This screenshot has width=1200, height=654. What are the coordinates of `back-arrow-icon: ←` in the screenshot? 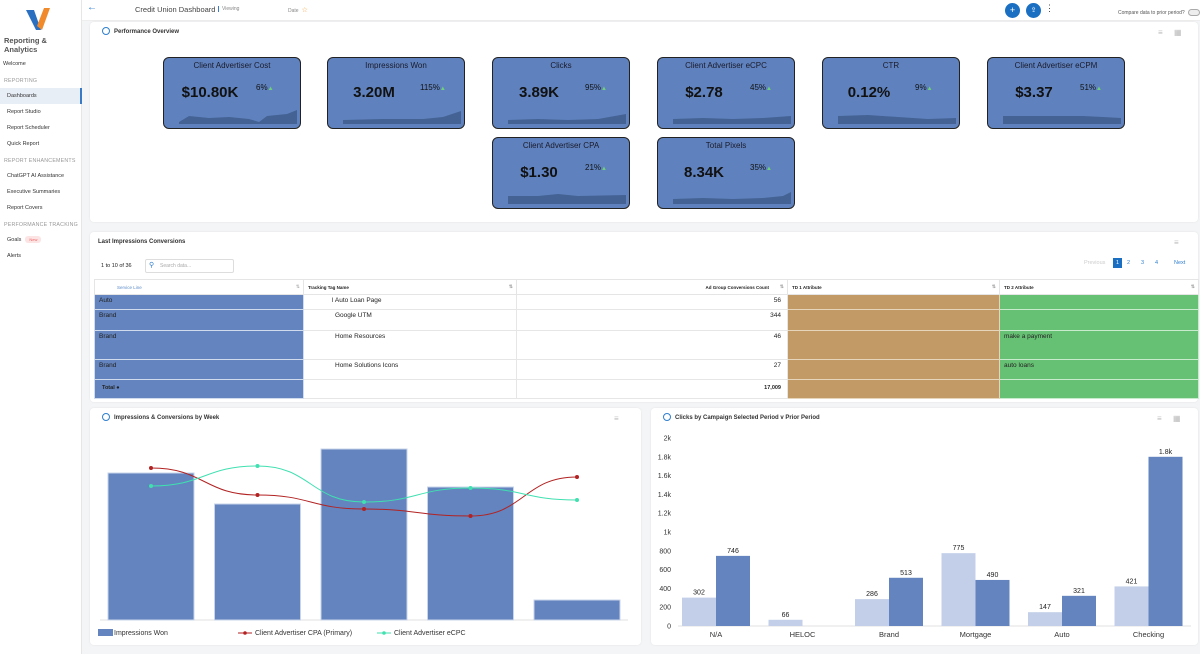 It's located at (92, 7).